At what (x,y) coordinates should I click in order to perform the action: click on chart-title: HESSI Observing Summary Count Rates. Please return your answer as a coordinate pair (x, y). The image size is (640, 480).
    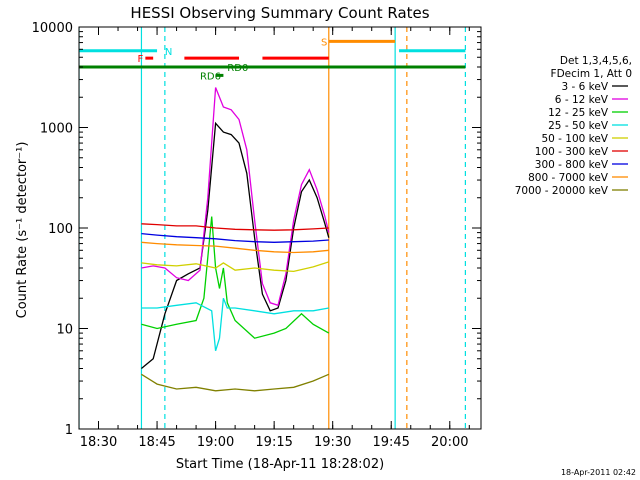
    Looking at the image, I should click on (279, 13).